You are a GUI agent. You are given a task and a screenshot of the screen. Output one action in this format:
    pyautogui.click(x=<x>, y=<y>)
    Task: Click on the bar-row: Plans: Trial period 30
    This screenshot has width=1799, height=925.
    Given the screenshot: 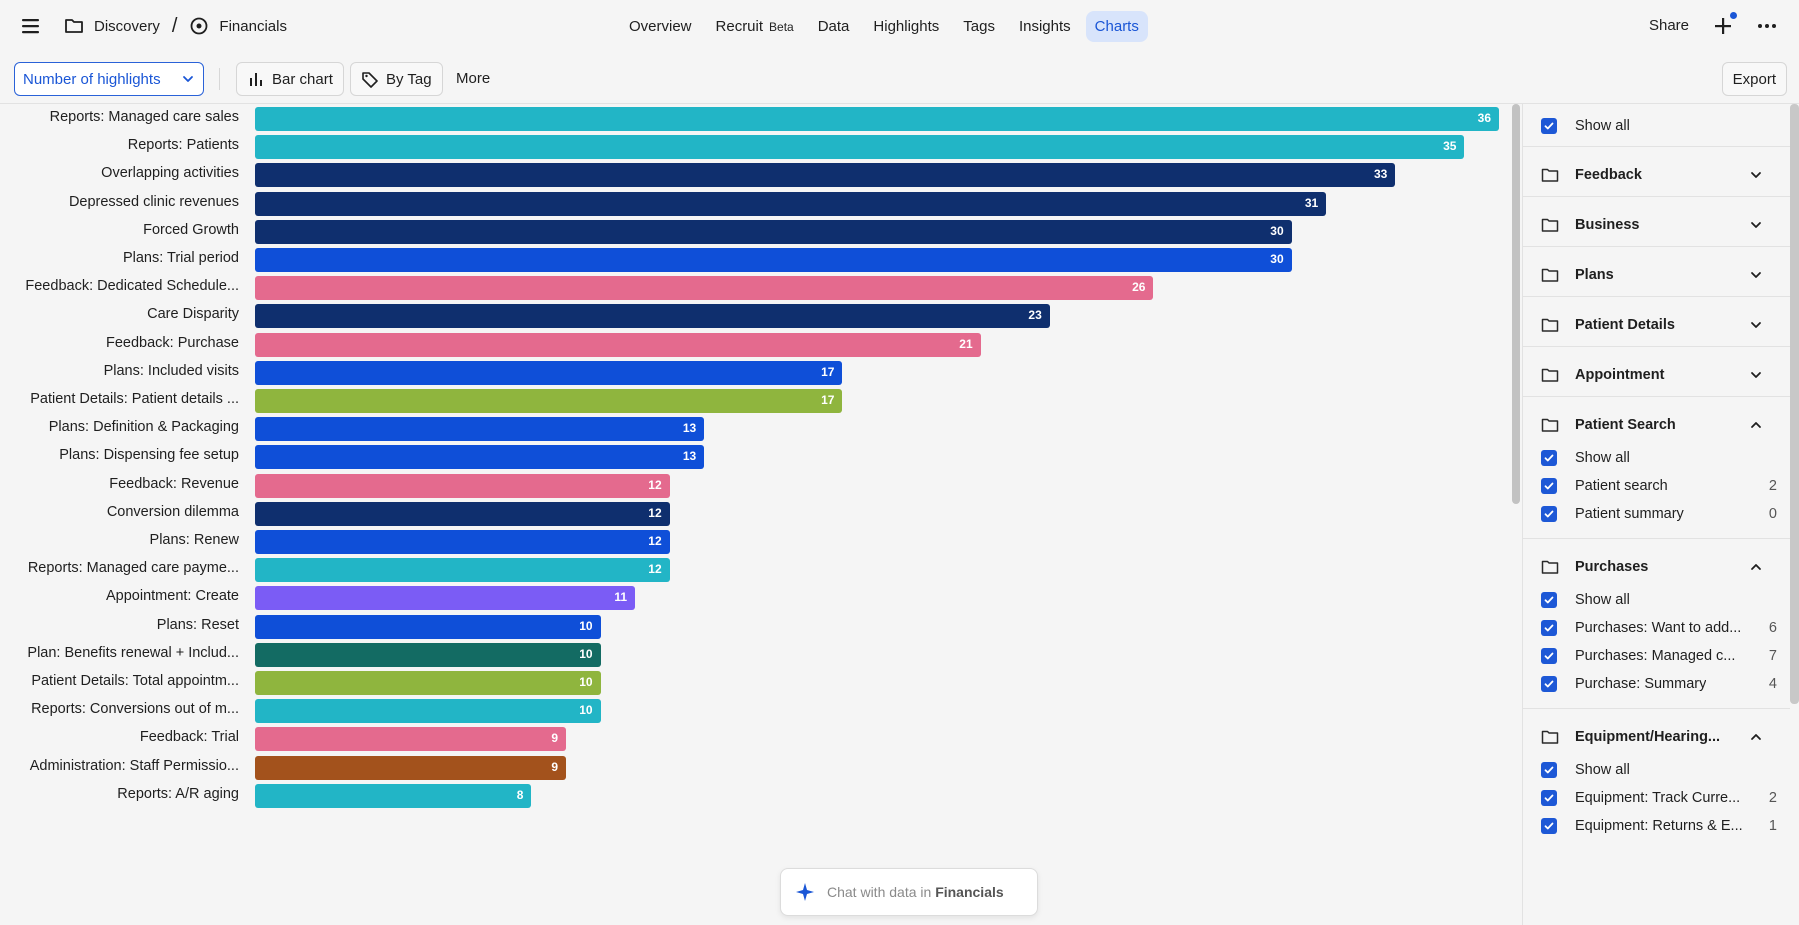 What is the action you would take?
    pyautogui.click(x=754, y=260)
    